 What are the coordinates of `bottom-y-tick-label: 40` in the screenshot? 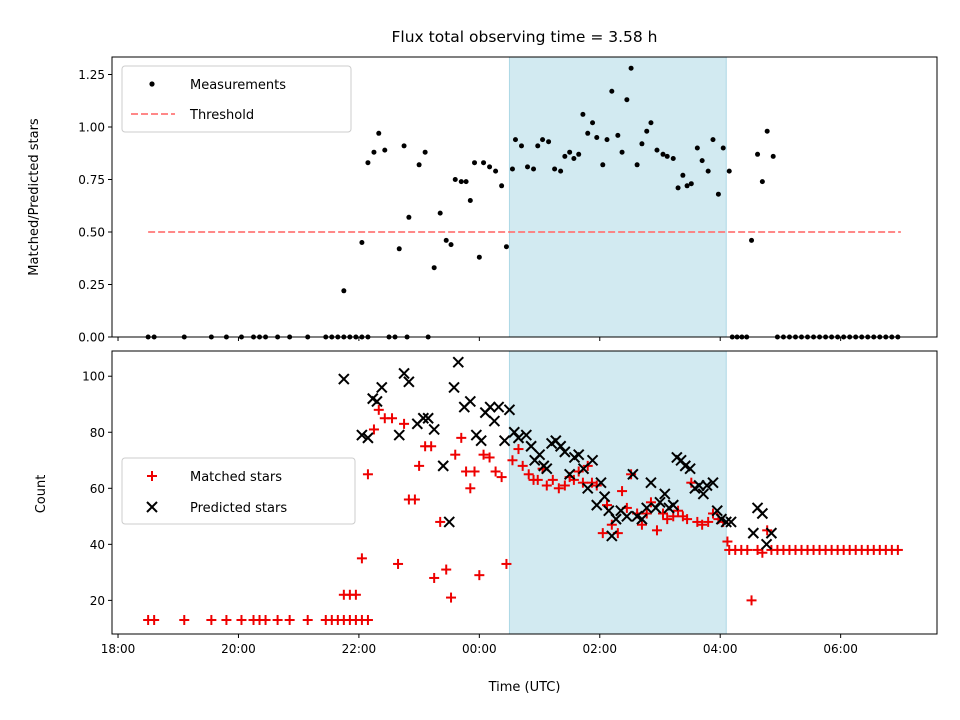 It's located at (97, 545).